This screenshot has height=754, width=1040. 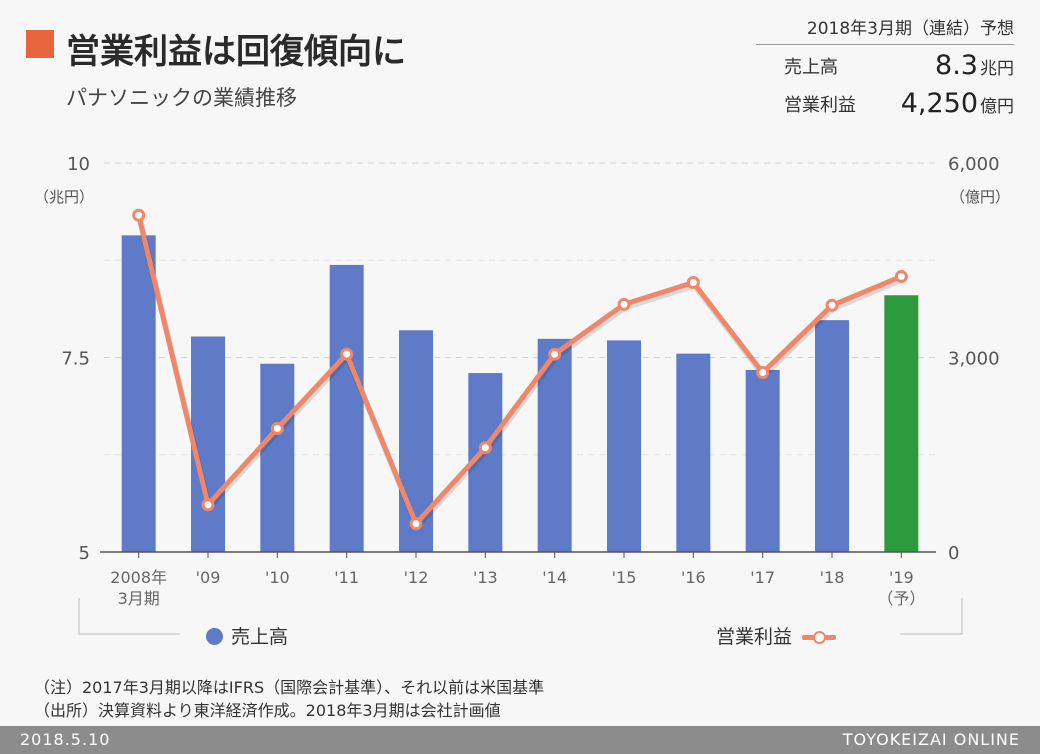 I want to click on forecast-profit-label: 営業利益, so click(x=820, y=105).